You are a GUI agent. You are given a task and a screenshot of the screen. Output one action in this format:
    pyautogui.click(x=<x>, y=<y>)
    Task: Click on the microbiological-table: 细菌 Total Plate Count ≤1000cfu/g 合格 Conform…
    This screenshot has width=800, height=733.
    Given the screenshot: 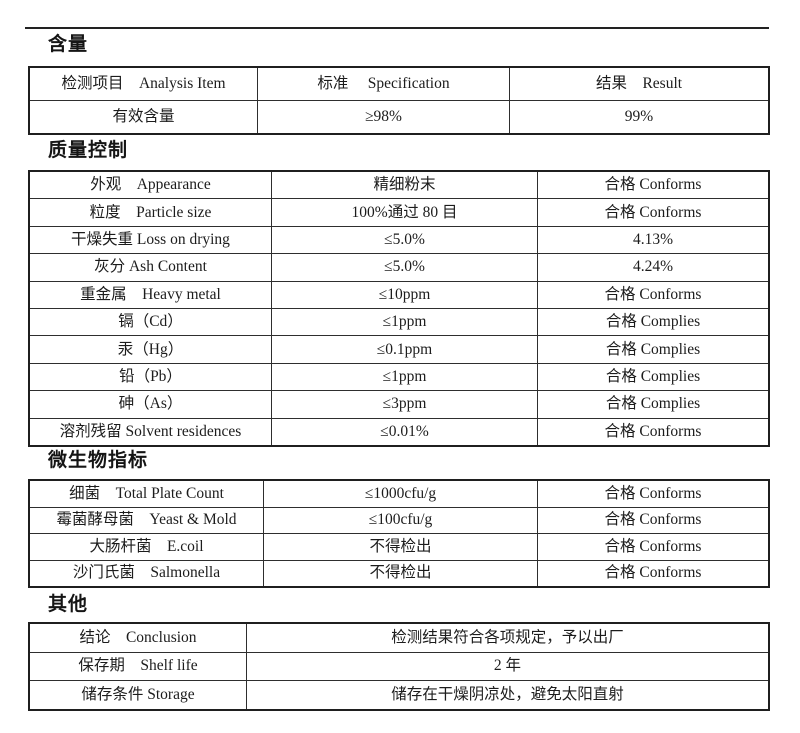 What is the action you would take?
    pyautogui.click(x=399, y=533)
    